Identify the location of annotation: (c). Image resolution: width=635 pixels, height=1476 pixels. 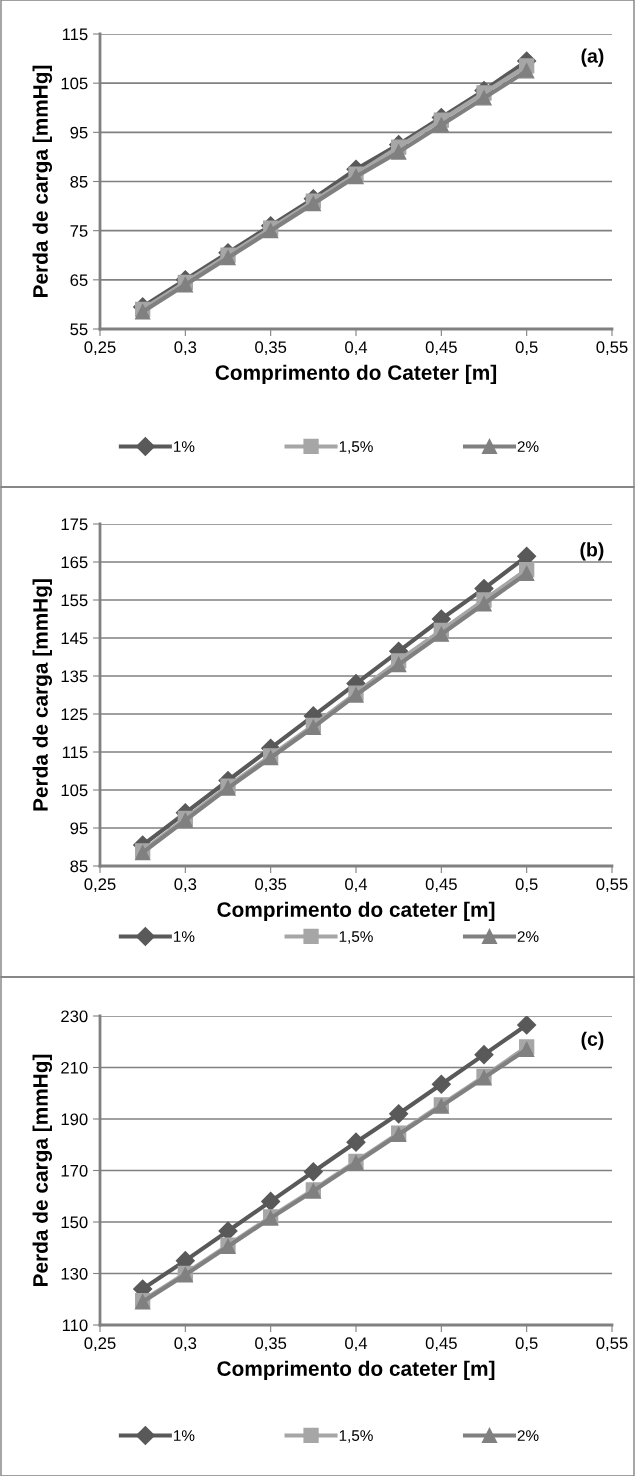
(592, 1040).